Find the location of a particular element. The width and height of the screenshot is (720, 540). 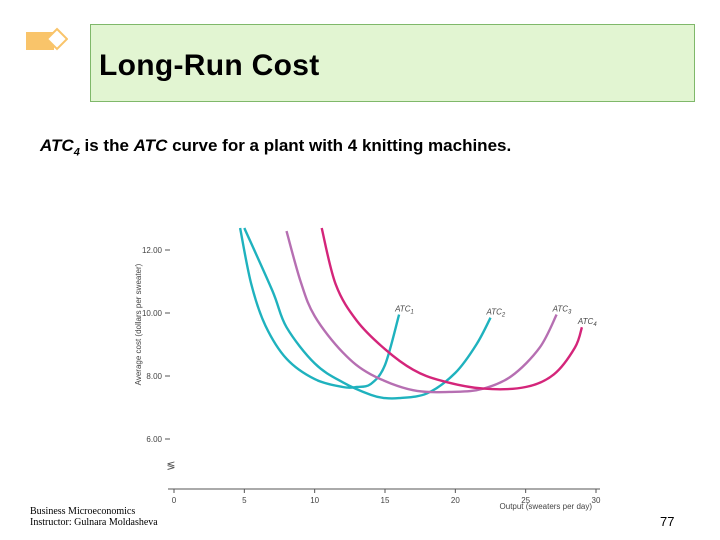

atc3-label-subscript: 3 is located at coordinates (570, 313).